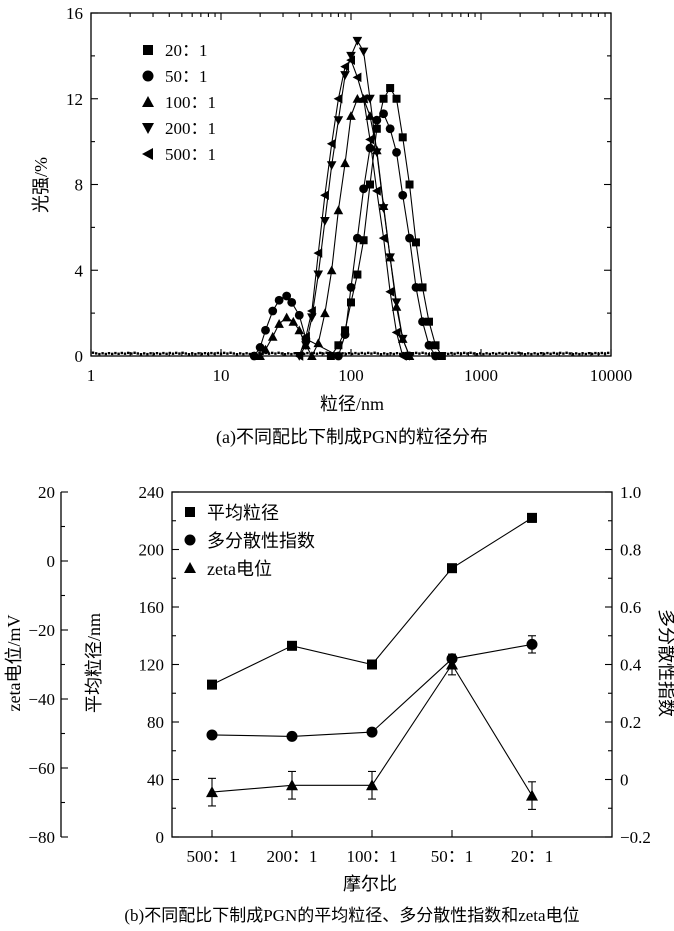 The image size is (674, 931). Describe the element at coordinates (239, 569) in the screenshot. I see `chart-b-legend-label: zeta电位` at that location.